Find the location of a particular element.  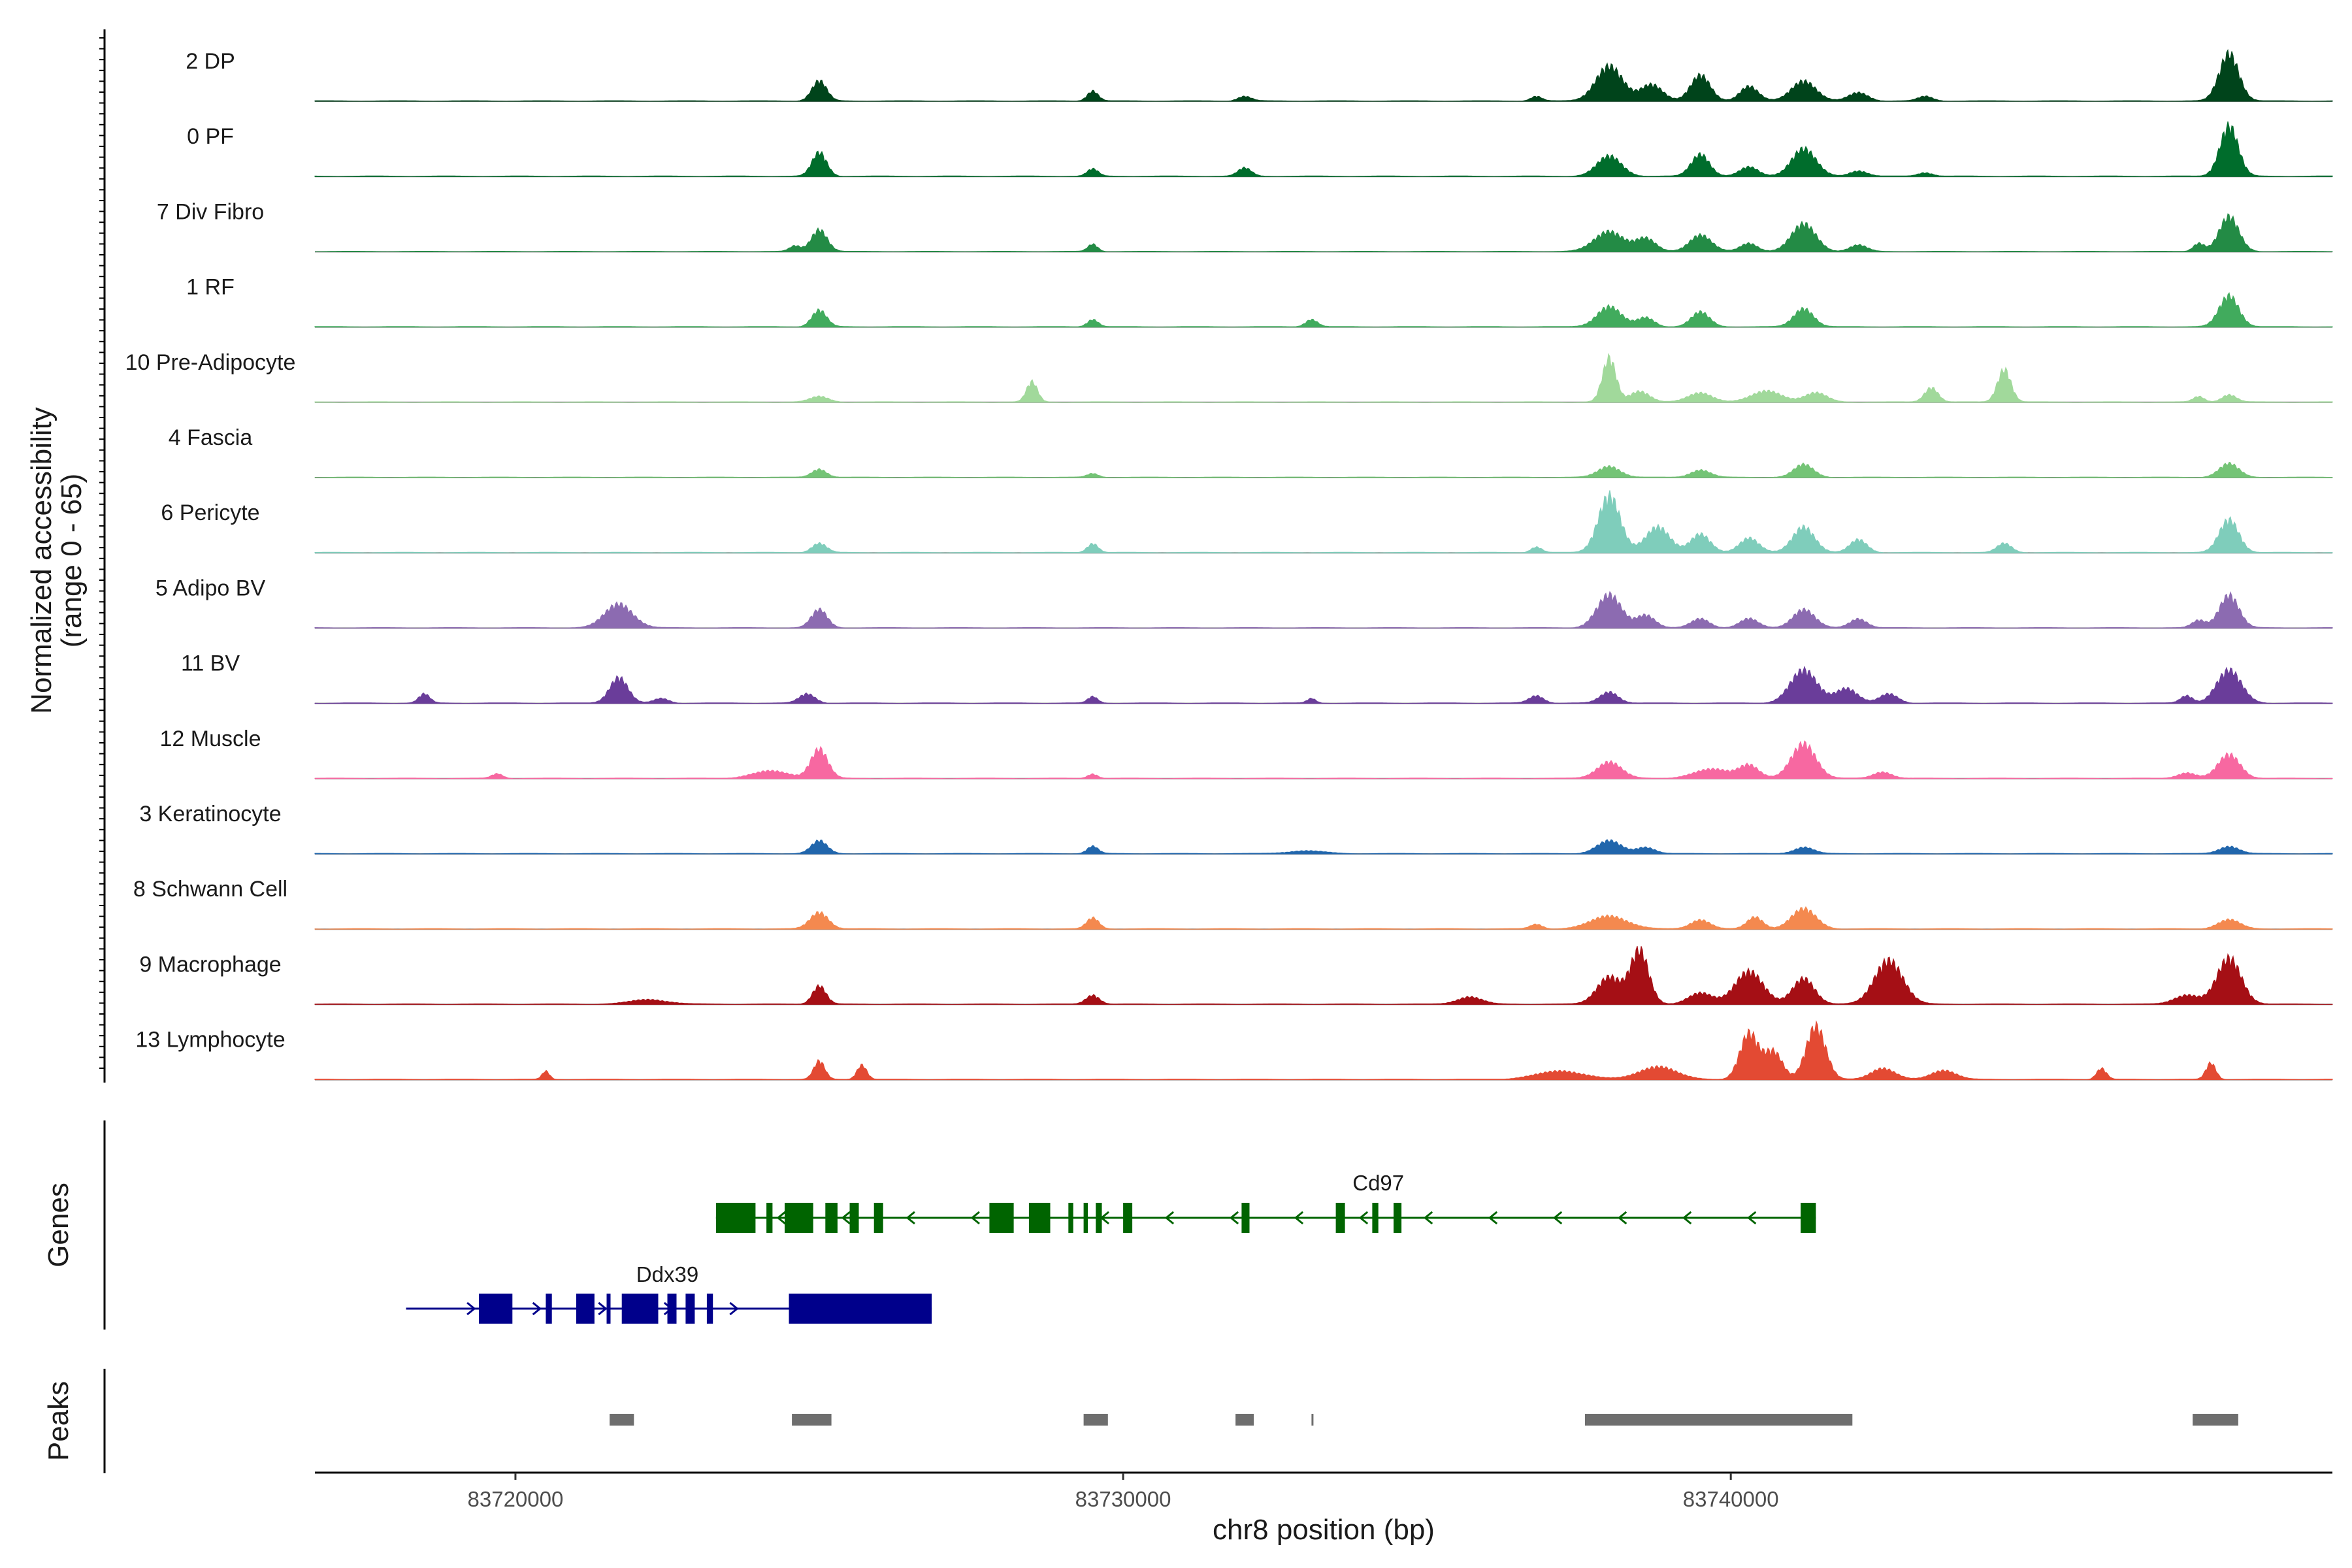

y-axis-title: Normalized accessibility (range 0 - 65) is located at coordinates (56, 560).